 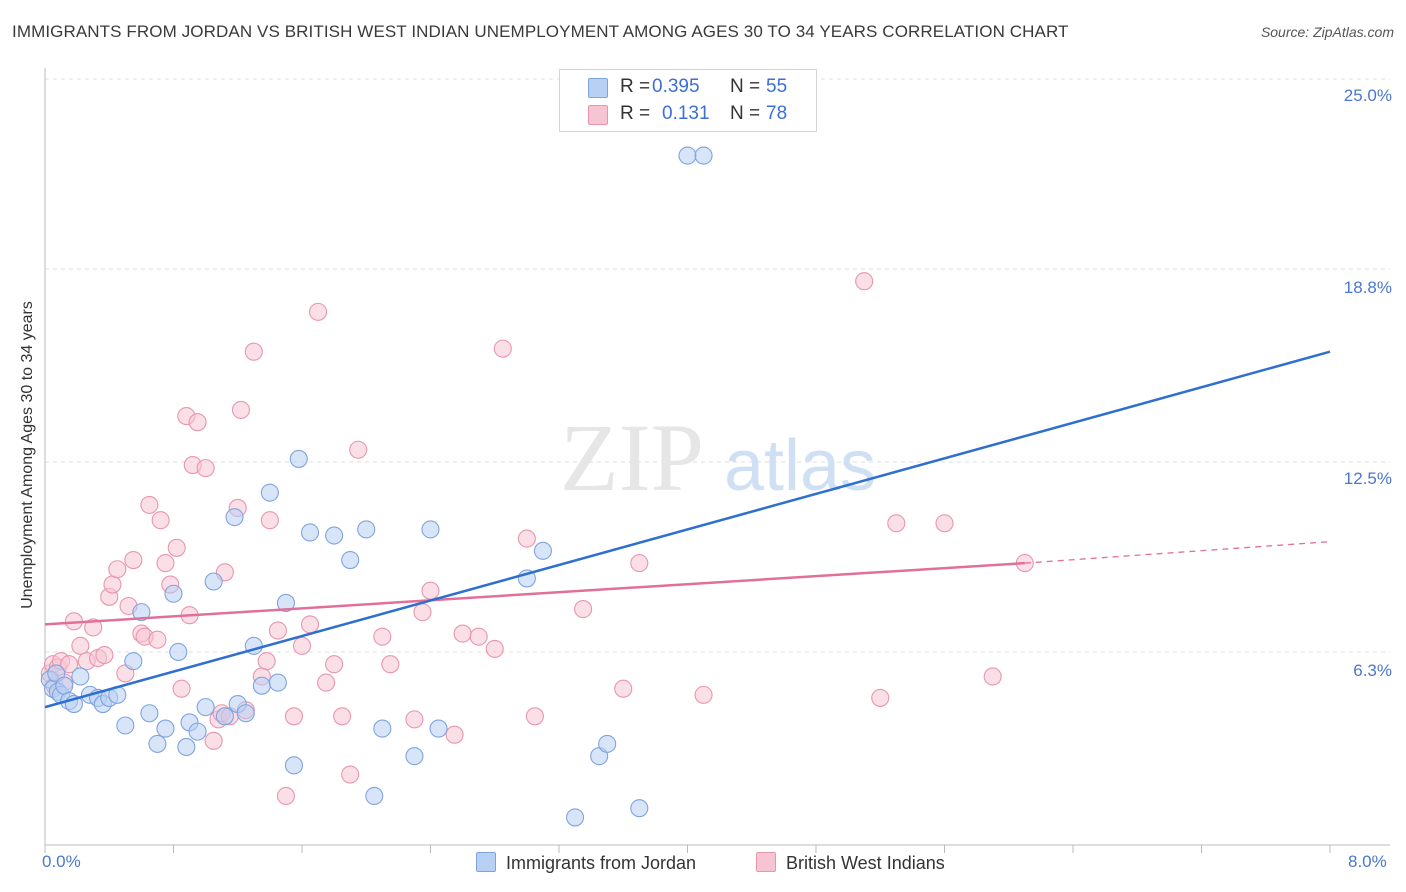 I want to click on r-value: 0.395, so click(x=676, y=86).